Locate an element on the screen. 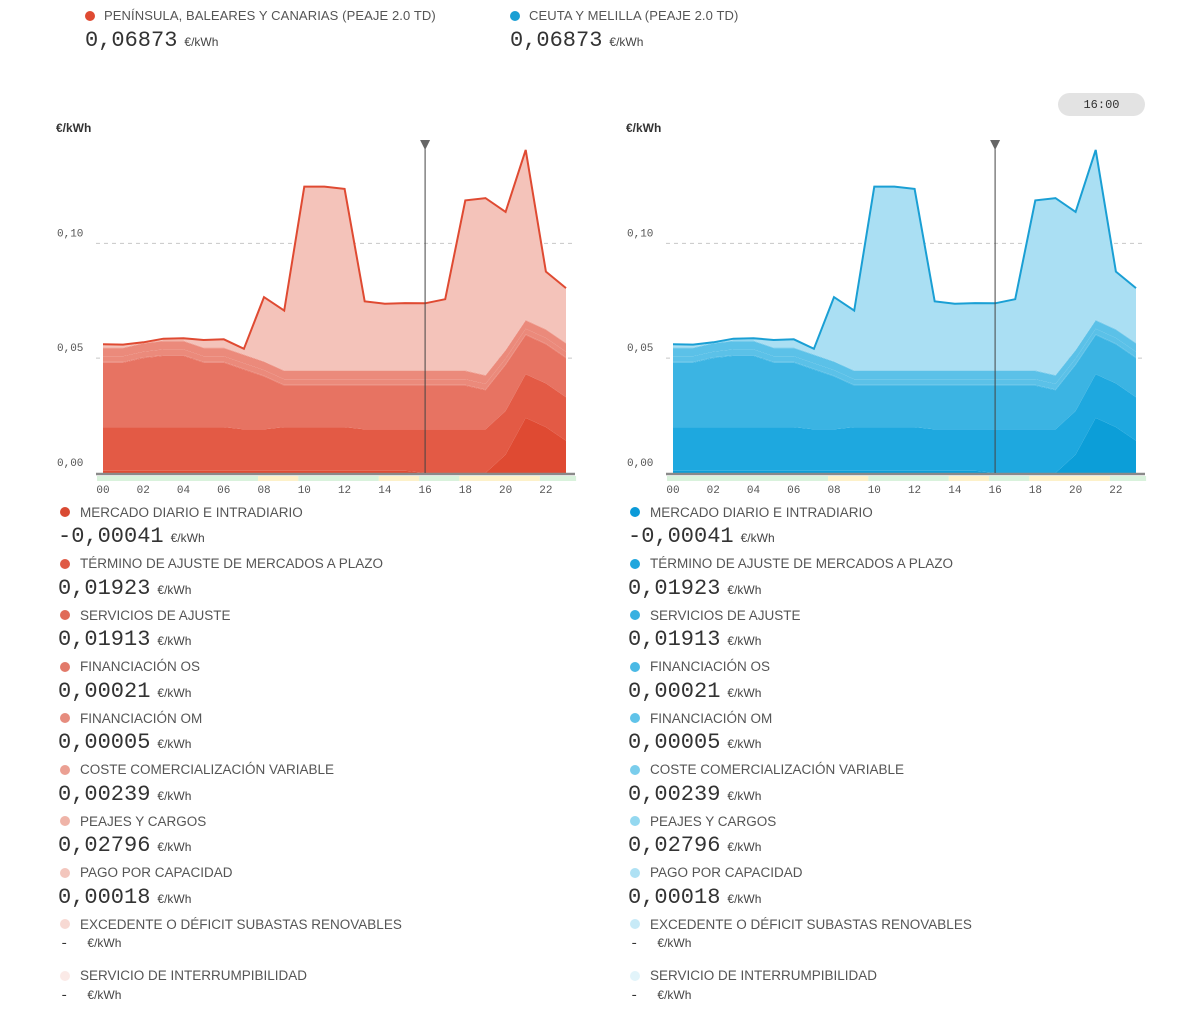 The width and height of the screenshot is (1200, 1029). peninsula-component-item: PEAJES Y CARGOS 0,02796 €/kWh is located at coordinates (230, 839).